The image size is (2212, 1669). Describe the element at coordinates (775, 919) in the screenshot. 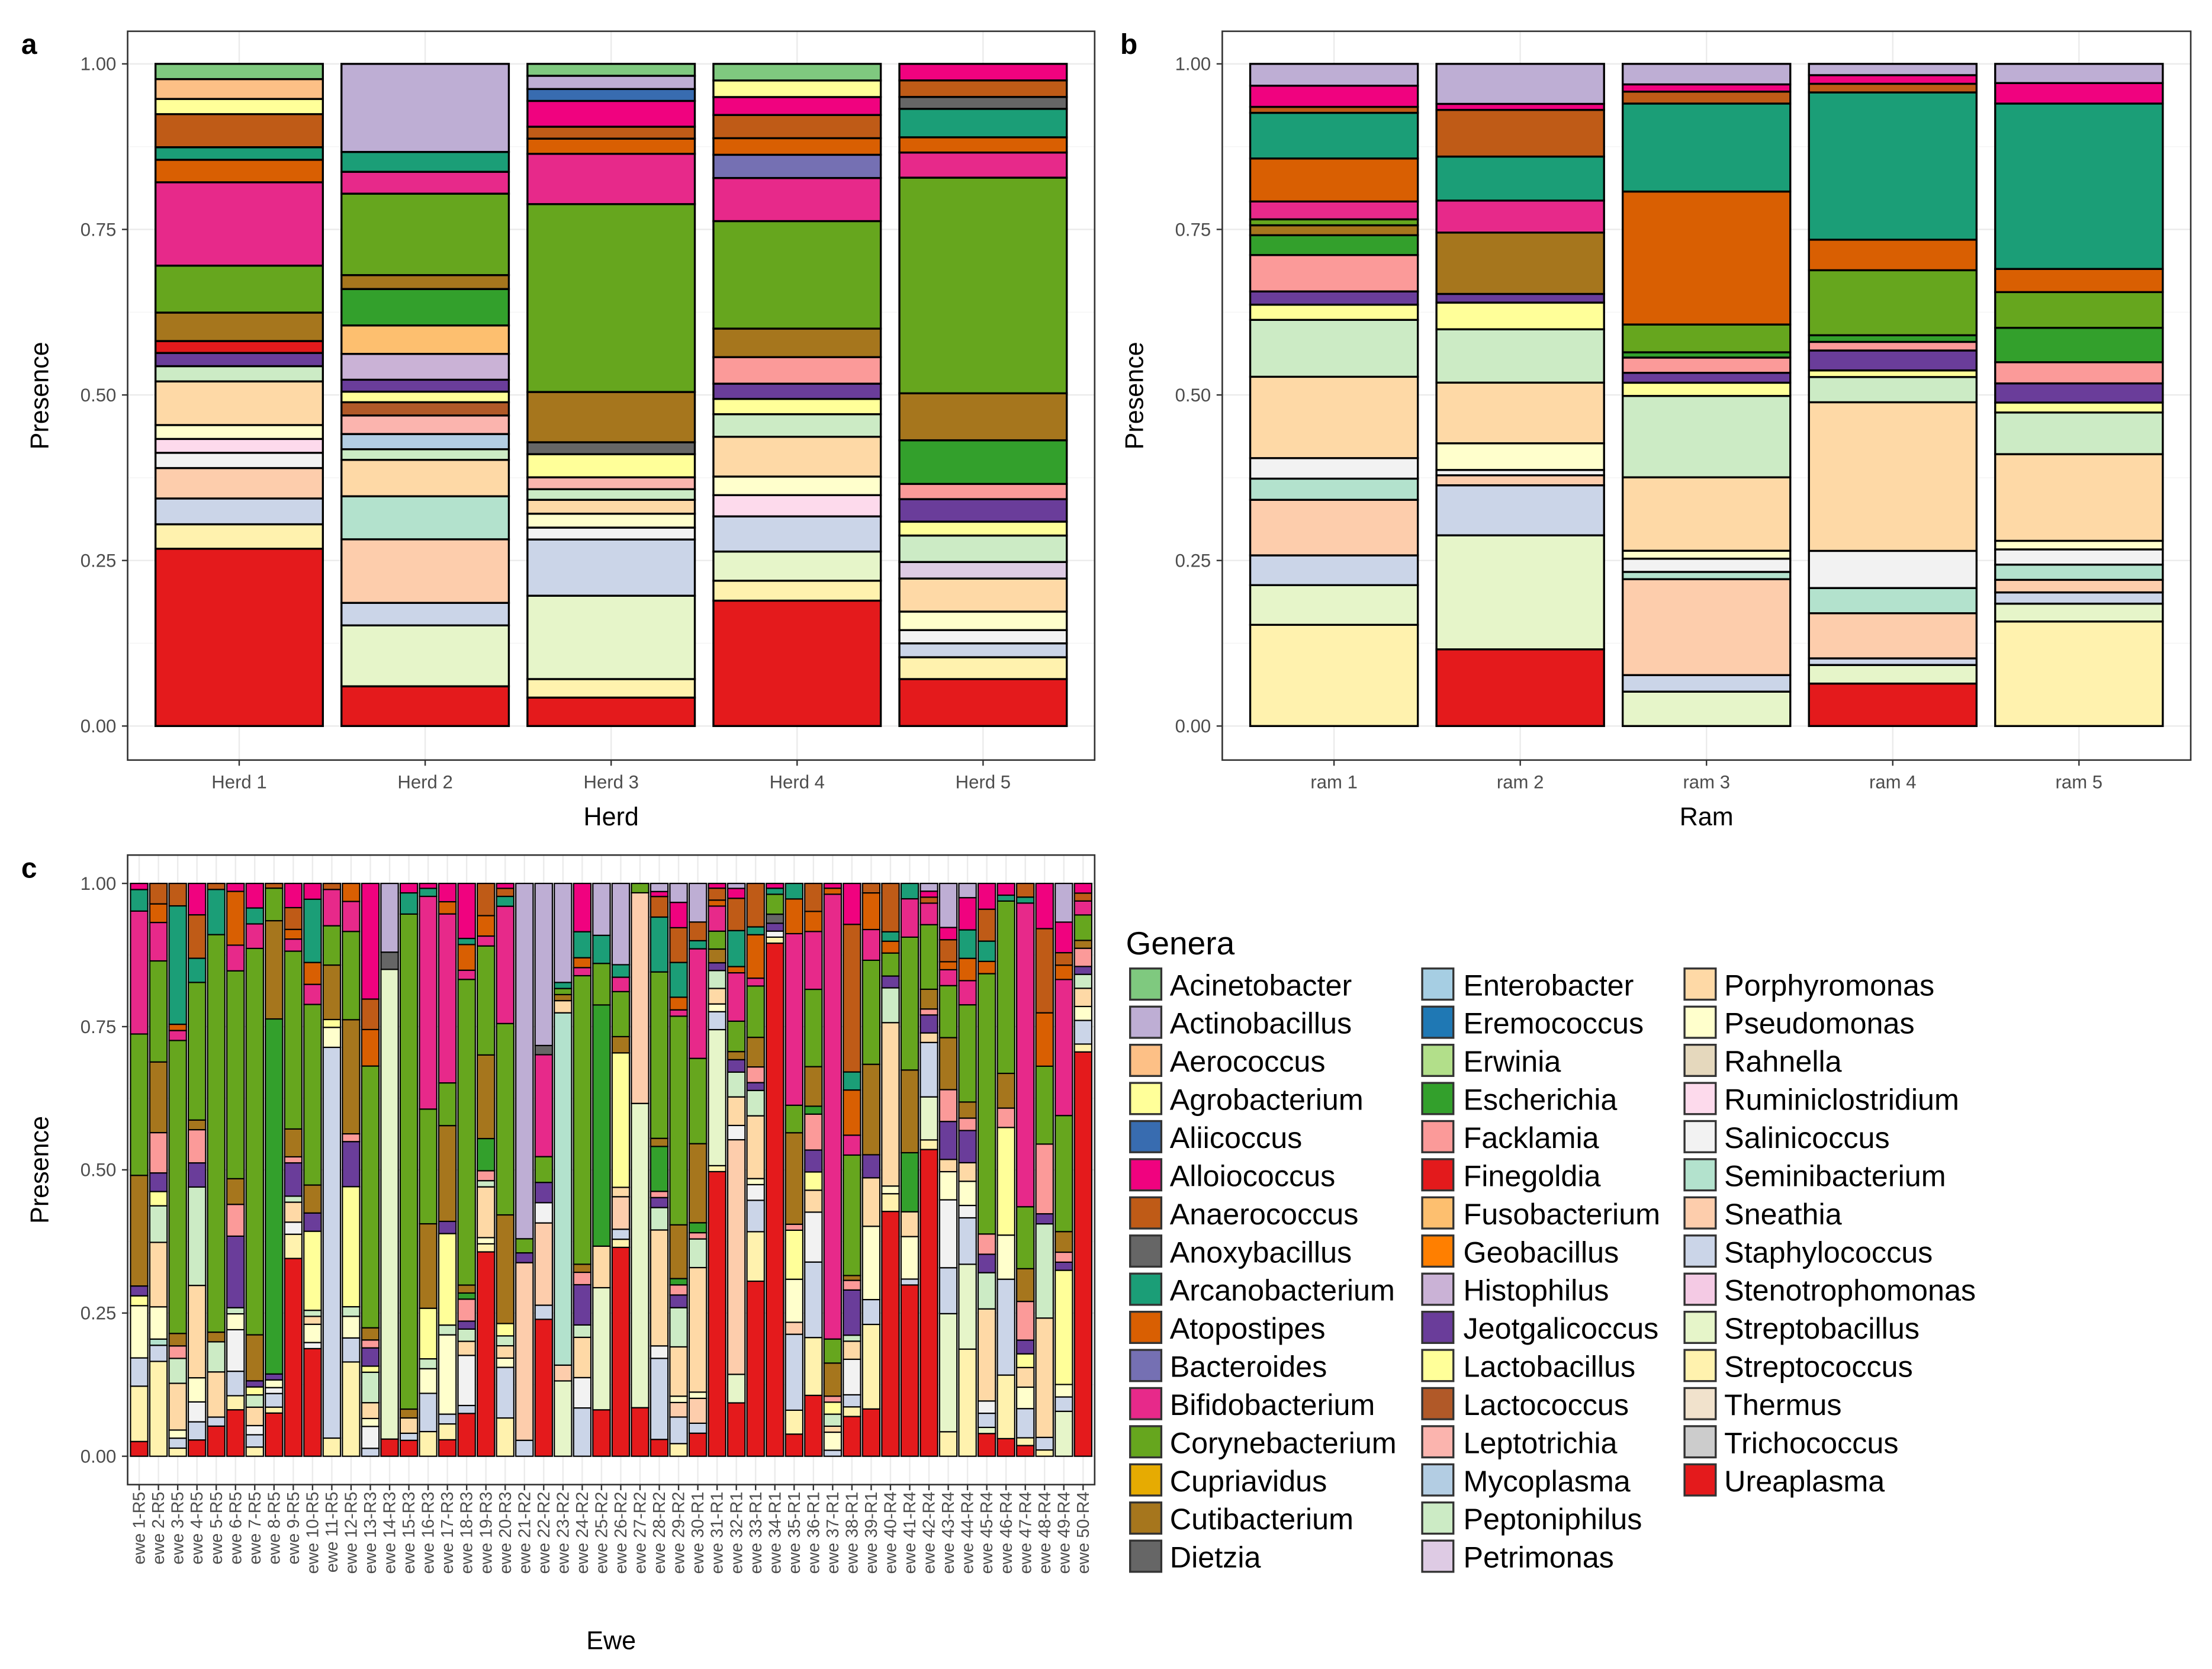

I see `bar-segment-dietzia` at that location.